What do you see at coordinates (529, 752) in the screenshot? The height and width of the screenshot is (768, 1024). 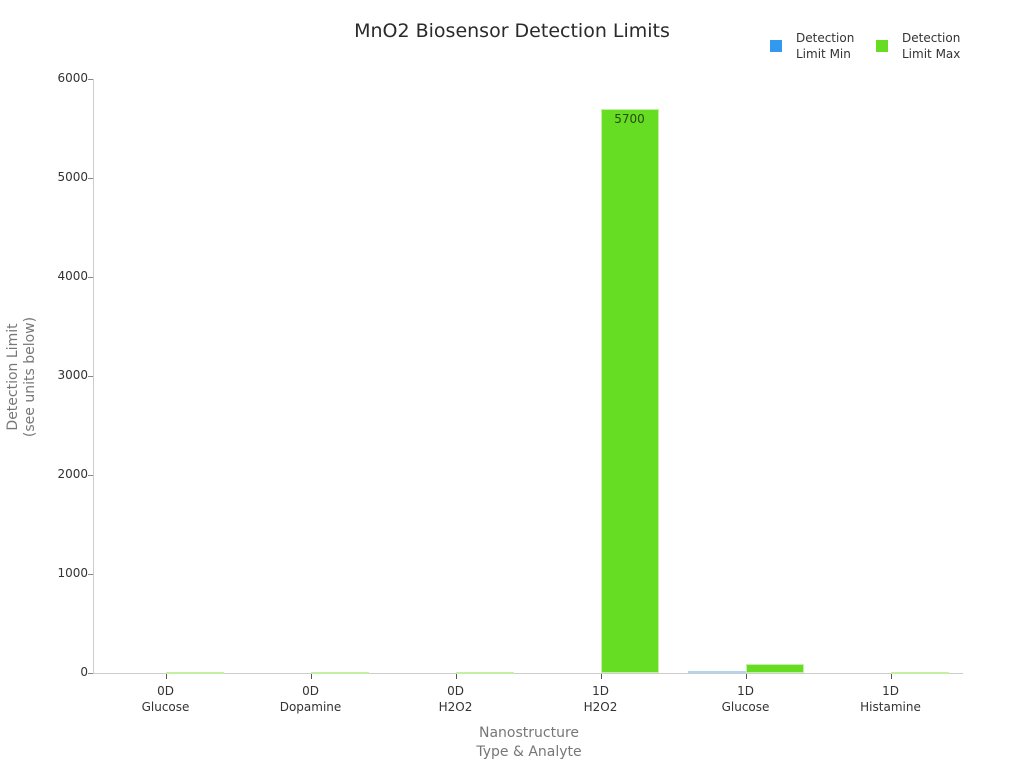 I see `x-axis-label-line2: Type & Analyte` at bounding box center [529, 752].